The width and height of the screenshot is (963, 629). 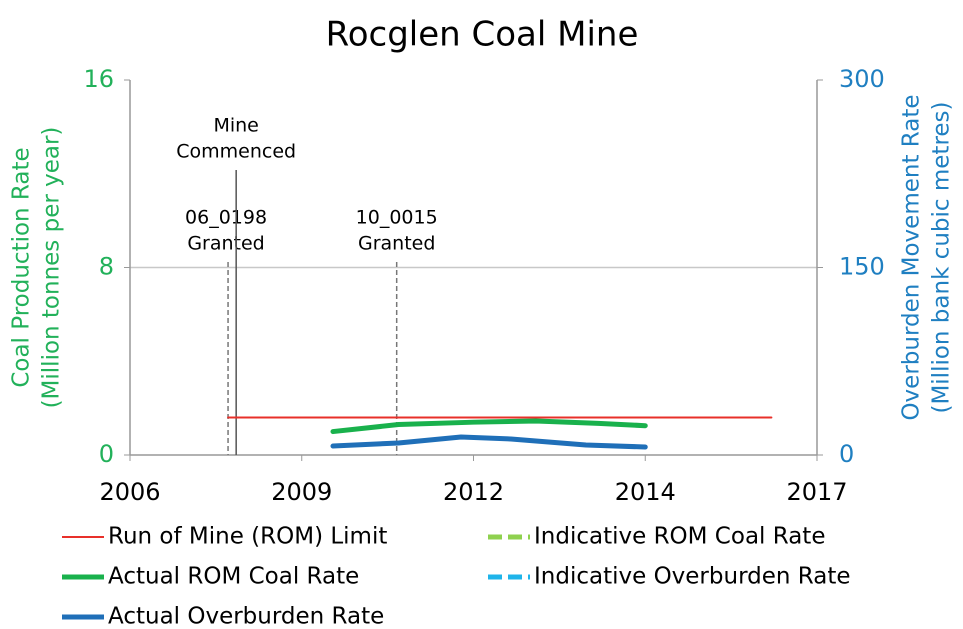 I want to click on y2-axis-title: Overburden Movement Rate, so click(x=912, y=257).